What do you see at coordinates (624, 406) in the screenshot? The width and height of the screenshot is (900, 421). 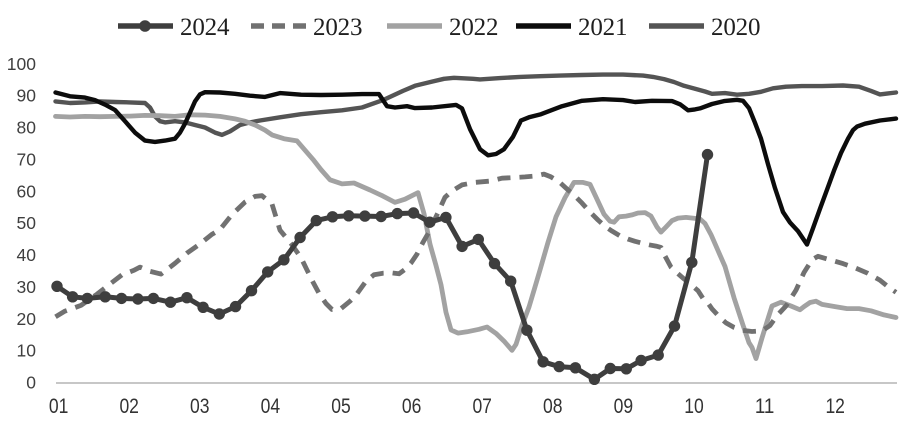 I see `svg-text: 09` at bounding box center [624, 406].